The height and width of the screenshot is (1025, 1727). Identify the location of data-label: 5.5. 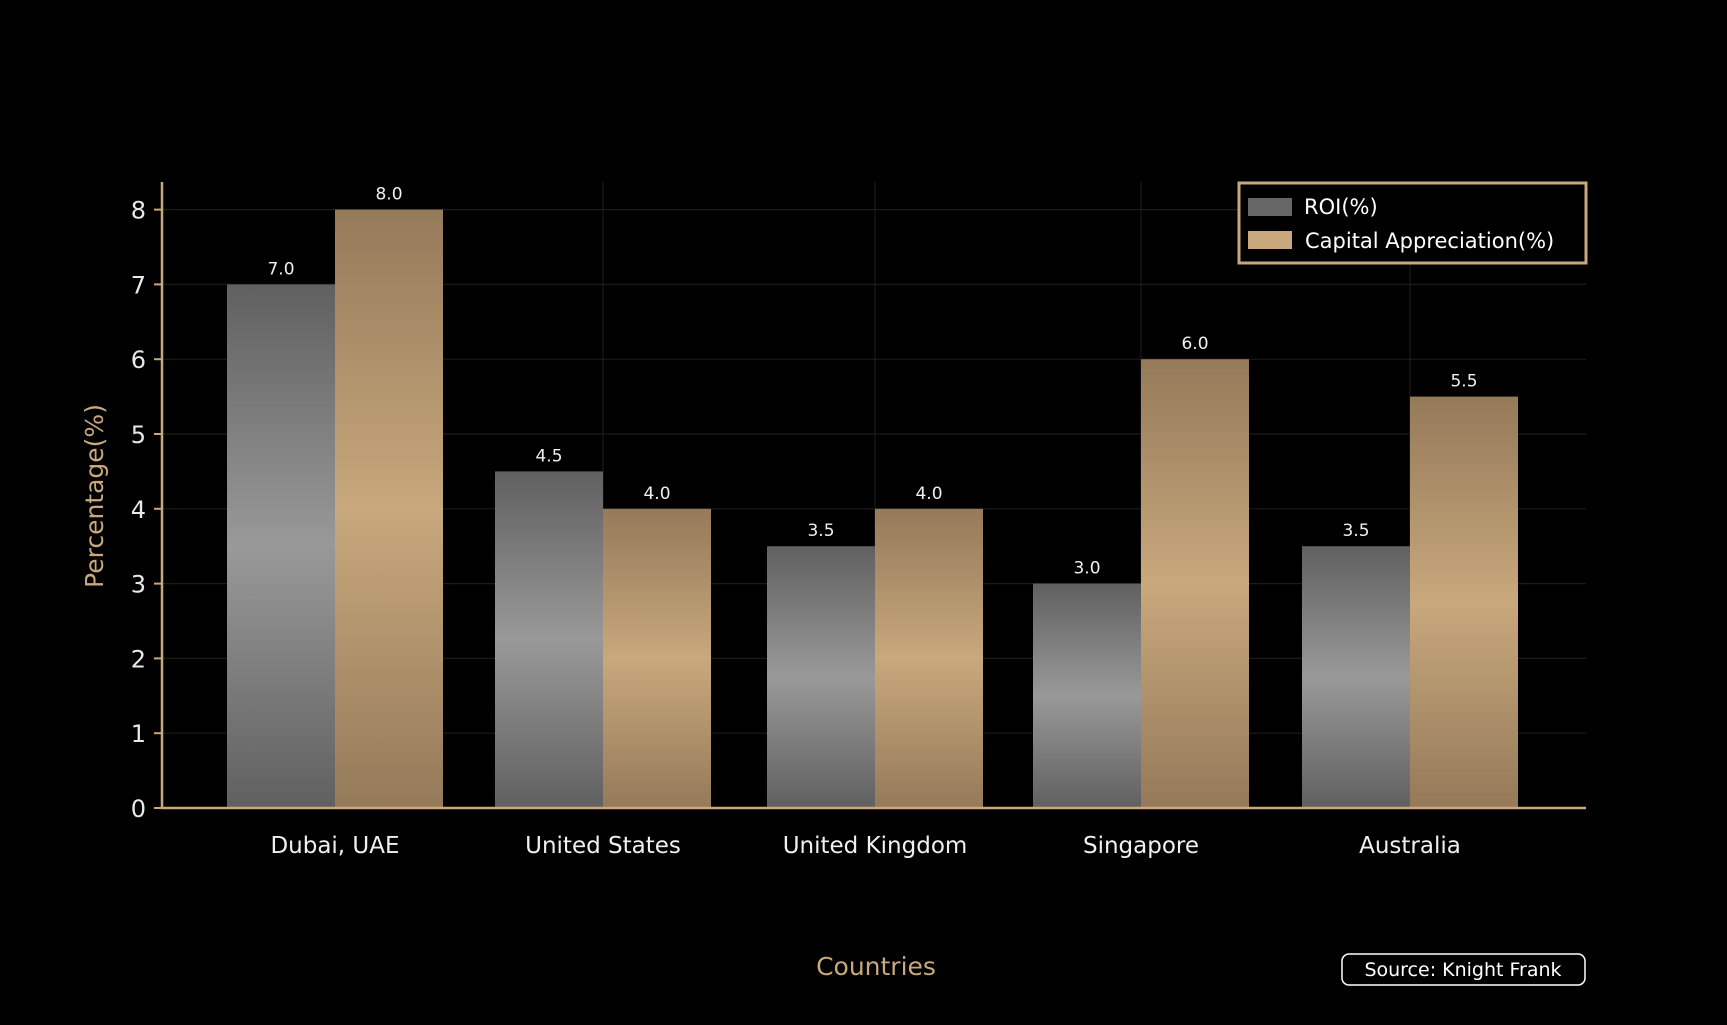
(1463, 382).